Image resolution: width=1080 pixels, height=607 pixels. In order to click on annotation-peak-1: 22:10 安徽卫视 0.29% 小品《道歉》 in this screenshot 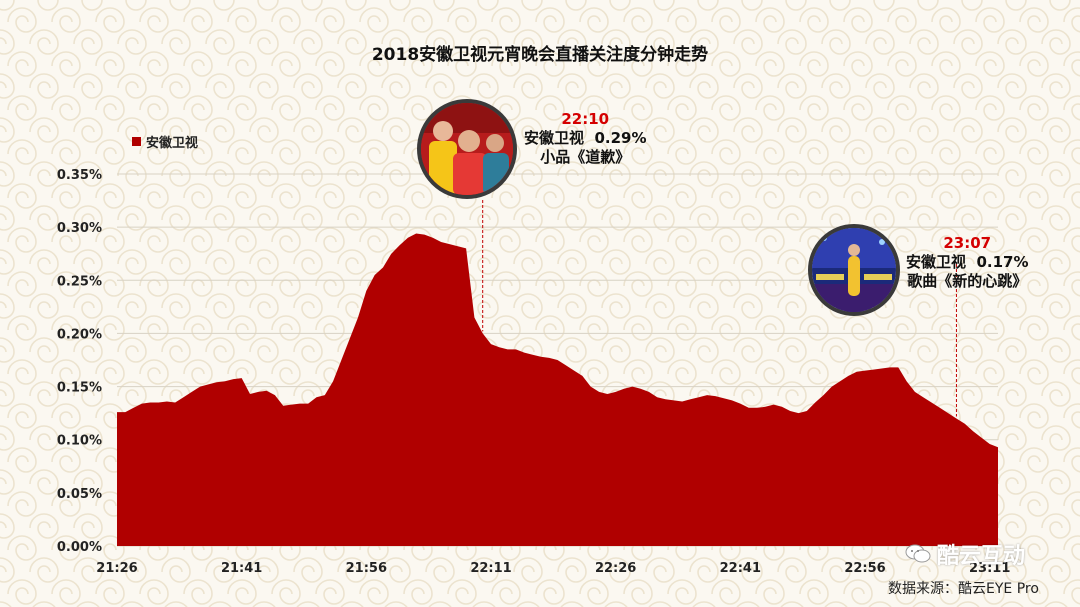, I will do `click(585, 138)`.